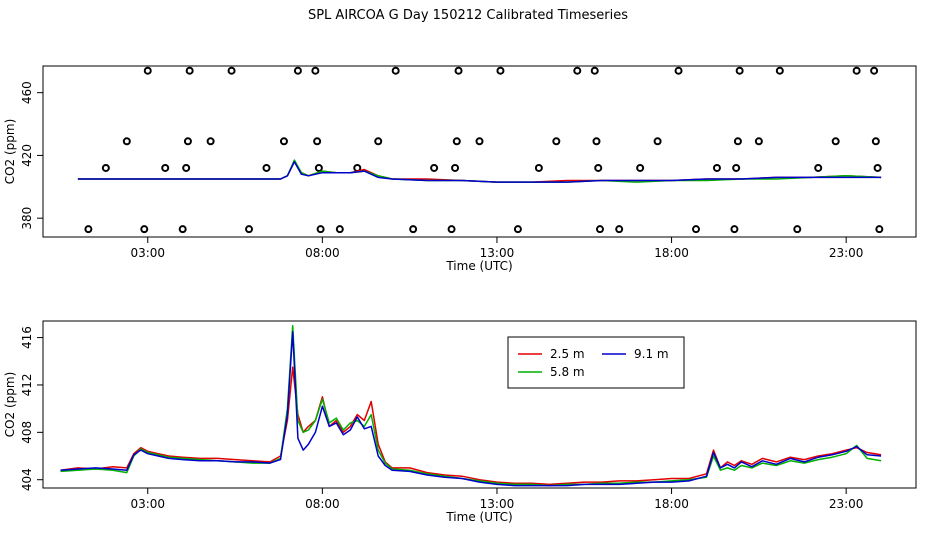 This screenshot has width=936, height=540. What do you see at coordinates (27, 479) in the screenshot?
I see `y-tick-label: 404` at bounding box center [27, 479].